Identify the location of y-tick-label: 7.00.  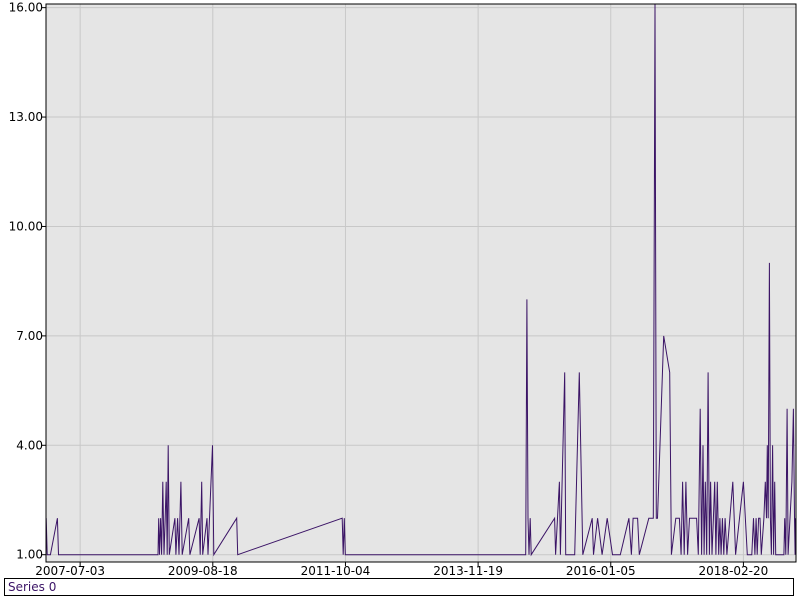
(29, 336).